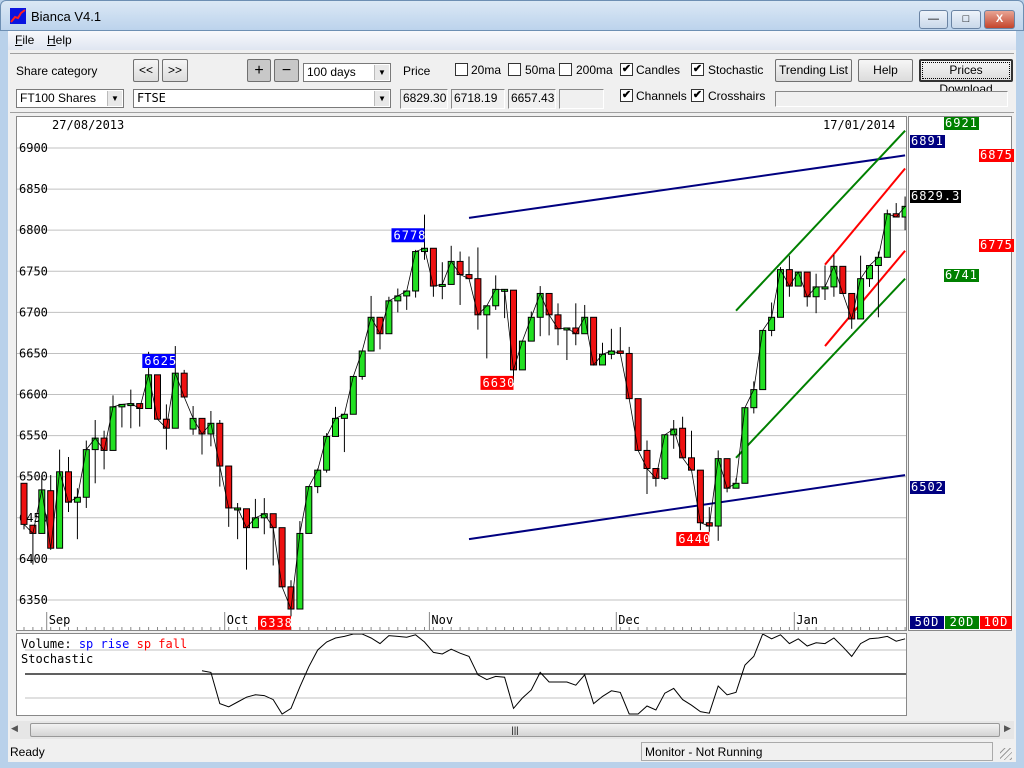 Image resolution: width=1024 pixels, height=768 pixels. Describe the element at coordinates (697, 69) in the screenshot. I see `checkbox-stochastic: ✔` at that location.